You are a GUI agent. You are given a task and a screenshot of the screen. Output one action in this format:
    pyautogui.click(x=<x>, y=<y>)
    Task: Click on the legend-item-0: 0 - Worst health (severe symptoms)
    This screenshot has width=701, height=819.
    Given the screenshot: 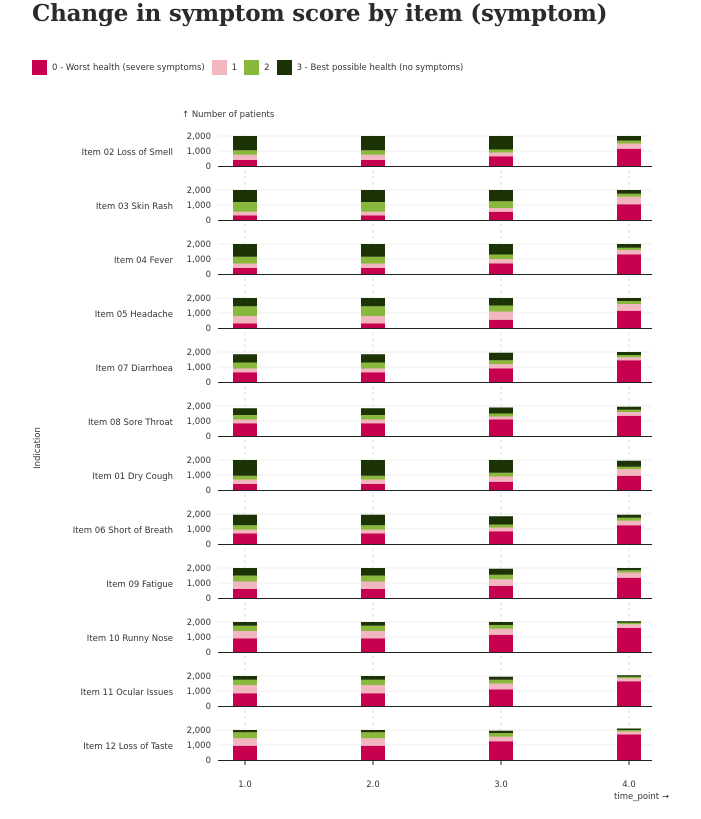 What is the action you would take?
    pyautogui.click(x=118, y=67)
    